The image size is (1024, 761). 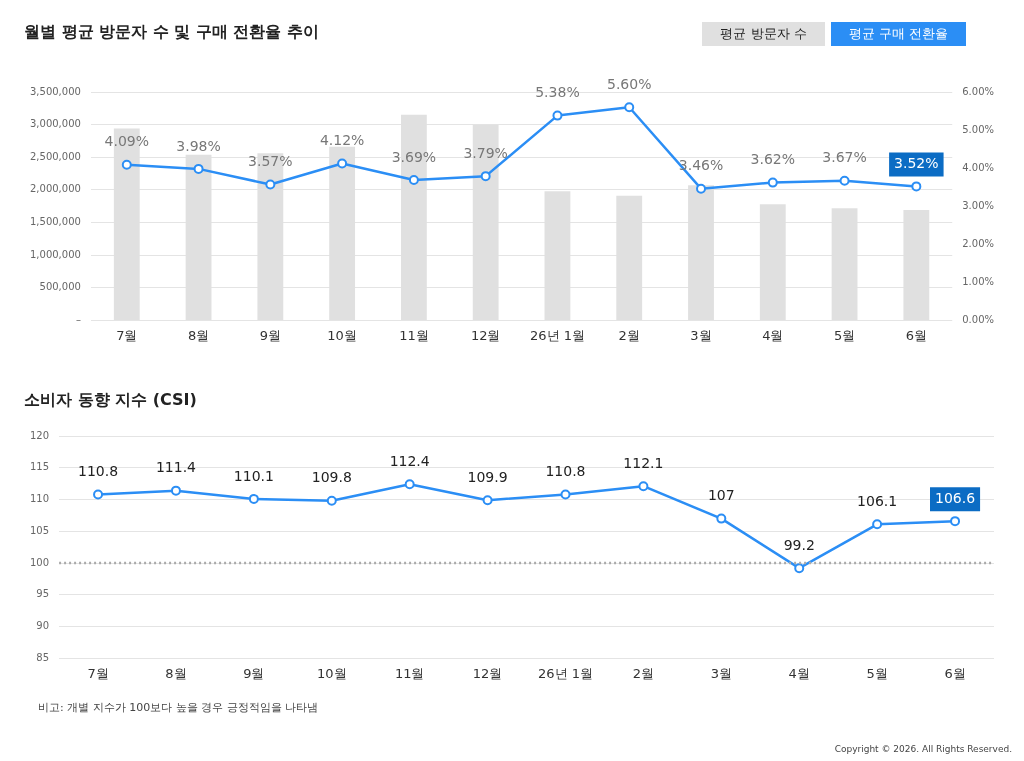 I want to click on data-label: 4.09%, so click(x=127, y=141).